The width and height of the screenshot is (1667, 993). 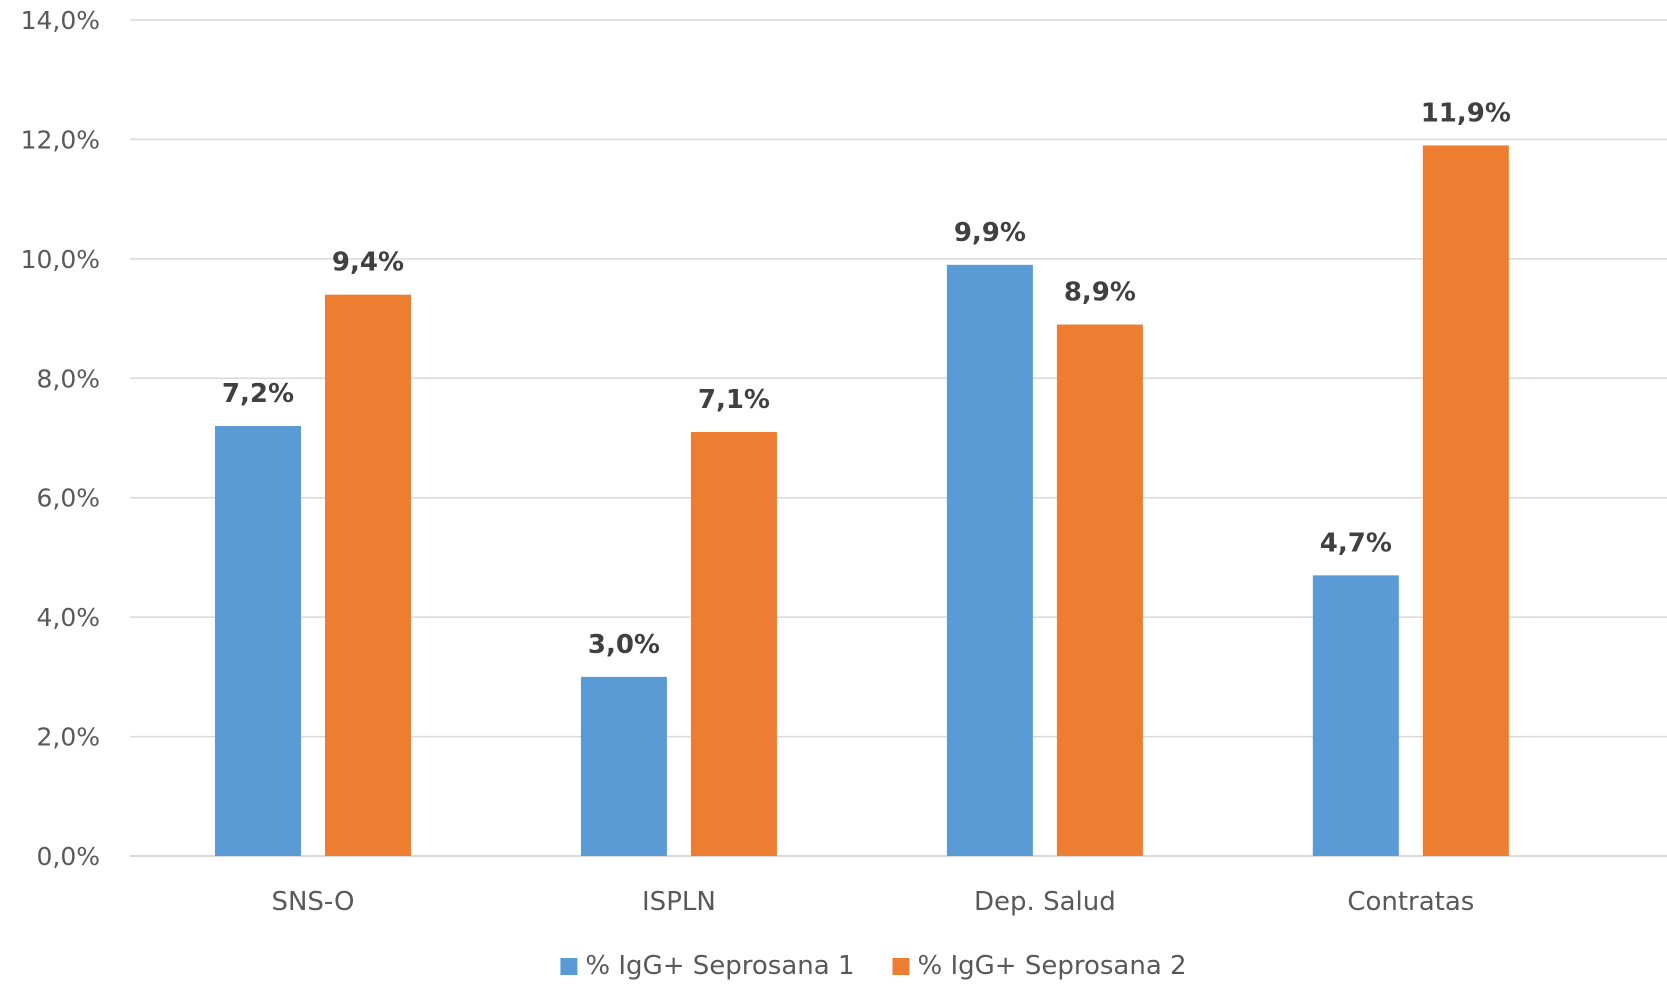 I want to click on y-tick-label: 12,0%, so click(x=60, y=139).